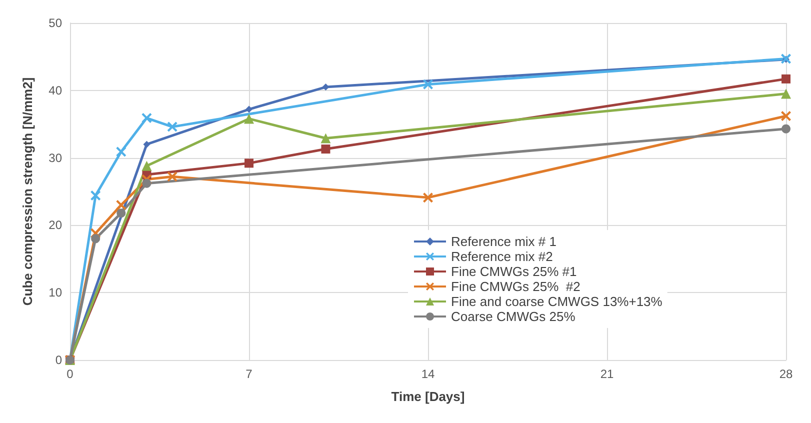 The width and height of the screenshot is (811, 423). What do you see at coordinates (428, 374) in the screenshot?
I see `x-tick-label: 14` at bounding box center [428, 374].